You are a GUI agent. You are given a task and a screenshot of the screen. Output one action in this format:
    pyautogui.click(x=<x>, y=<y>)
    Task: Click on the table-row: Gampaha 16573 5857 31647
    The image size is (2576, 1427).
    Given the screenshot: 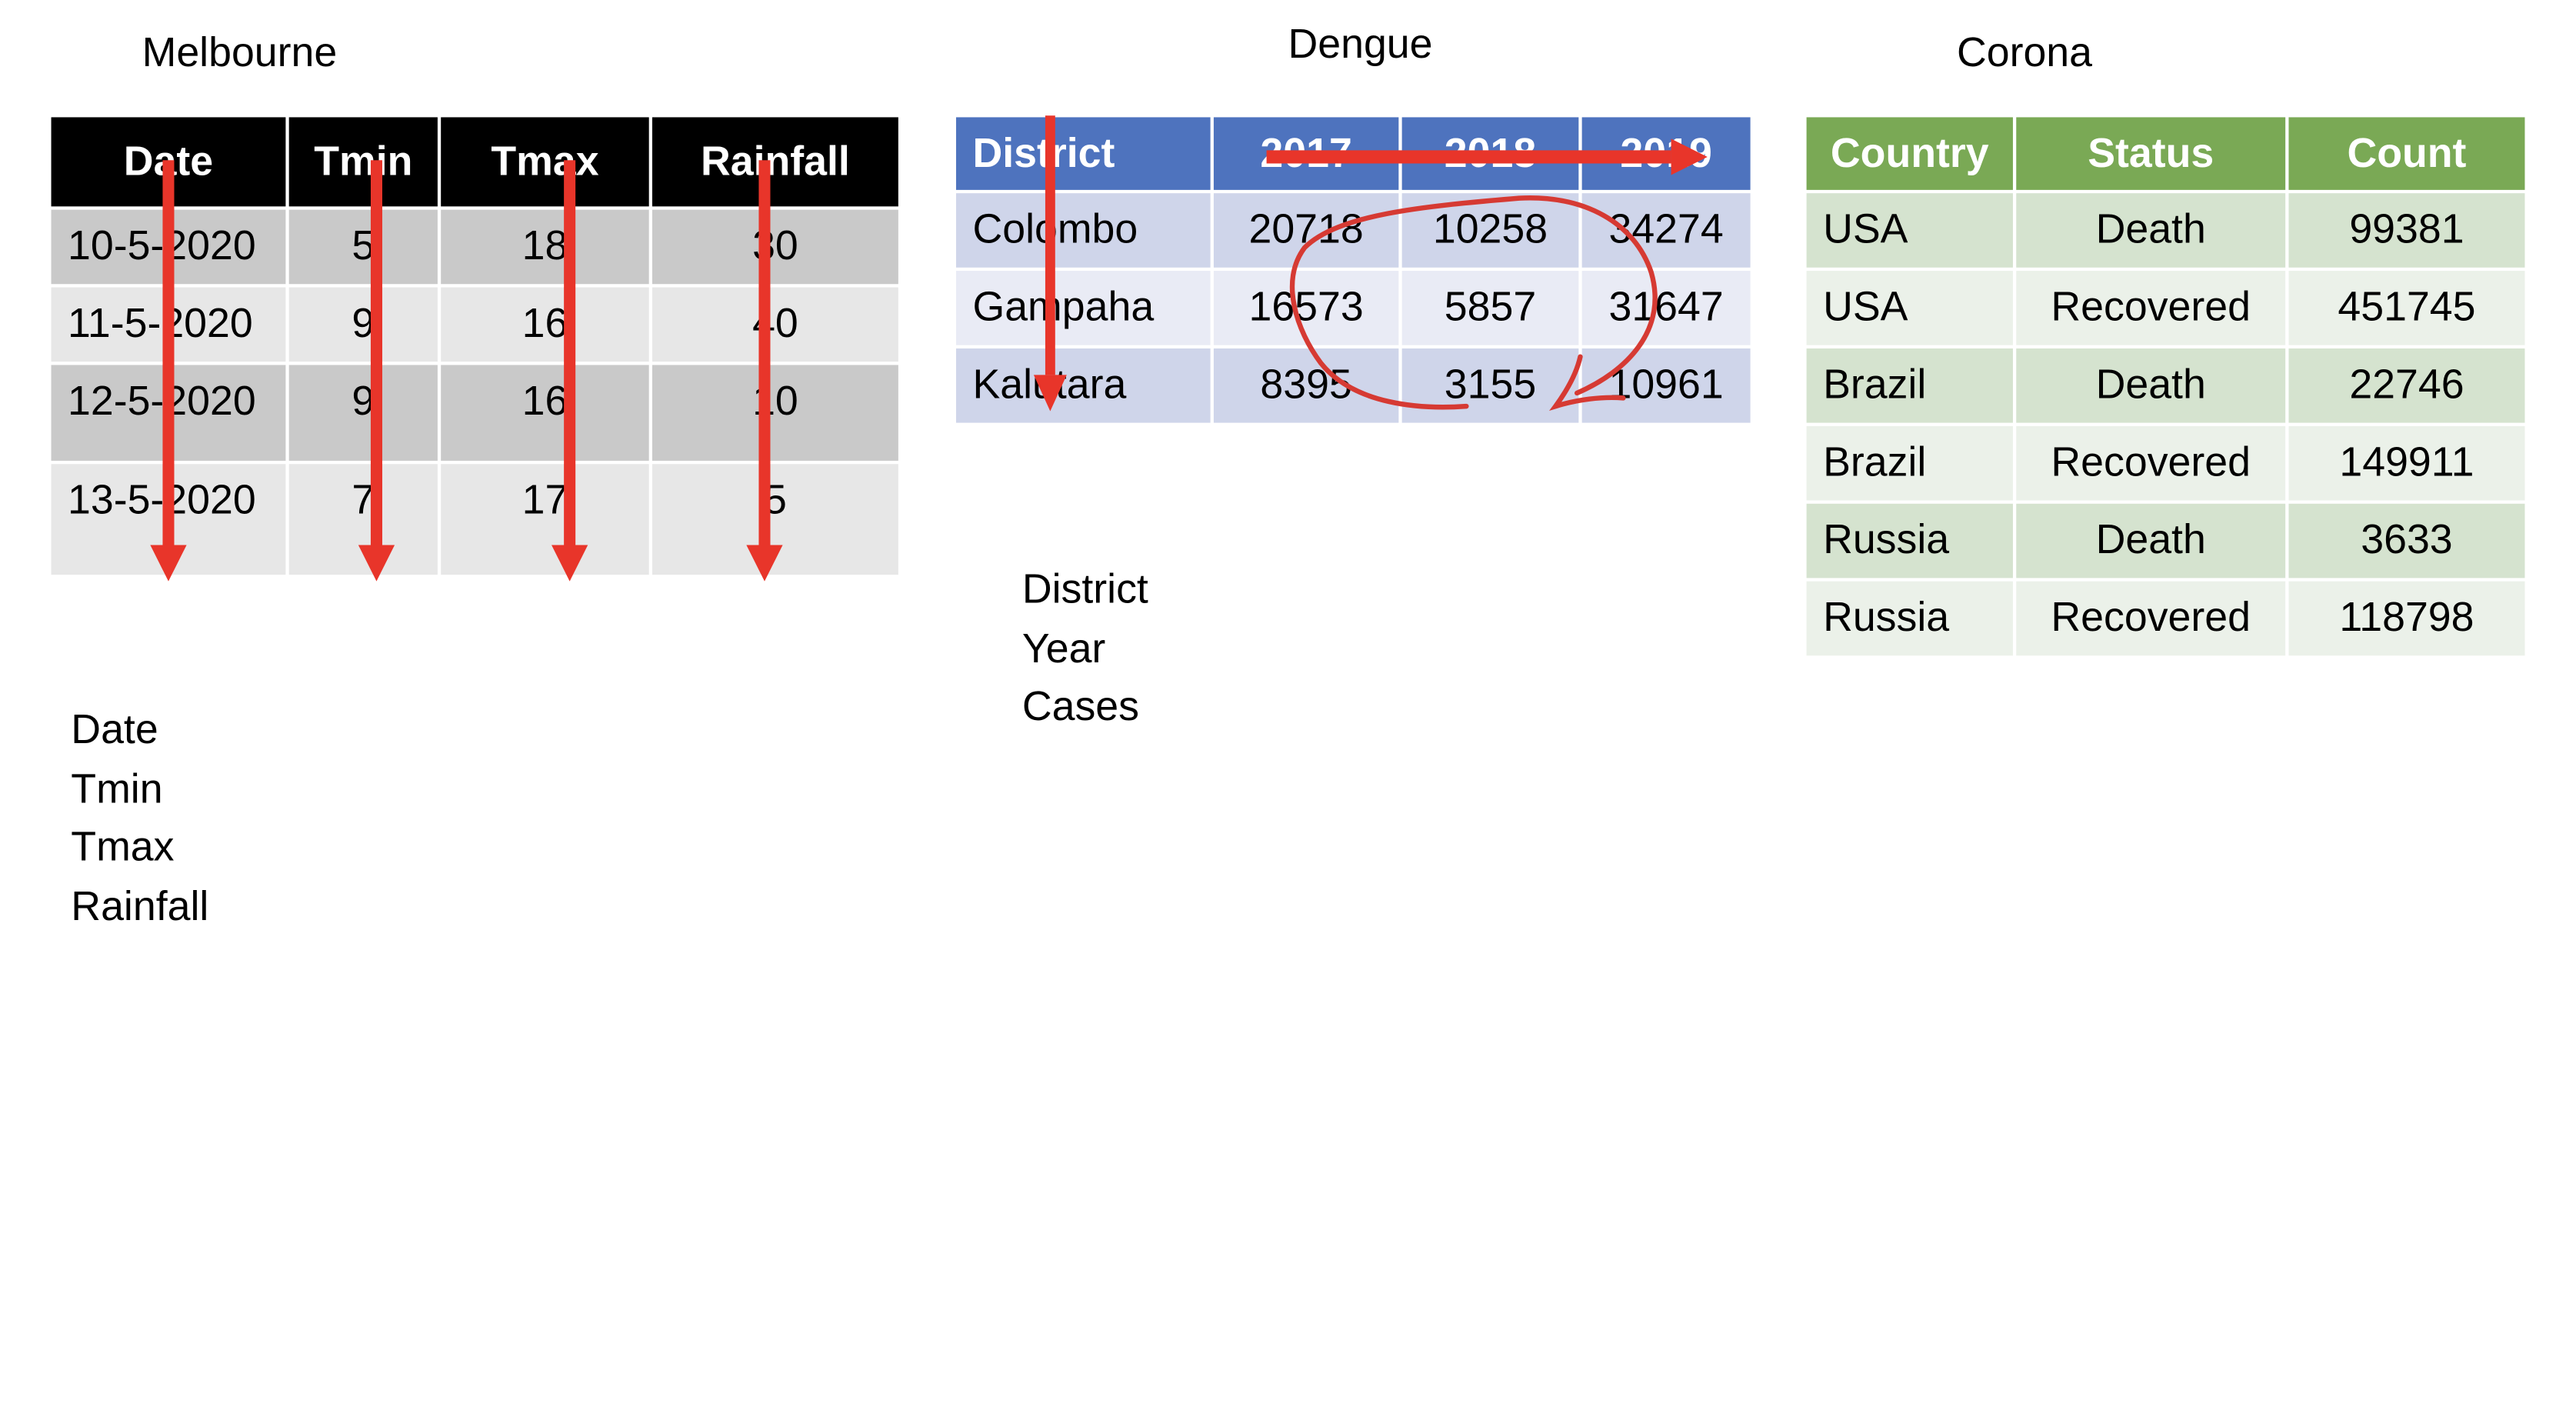 What is the action you would take?
    pyautogui.click(x=1353, y=308)
    